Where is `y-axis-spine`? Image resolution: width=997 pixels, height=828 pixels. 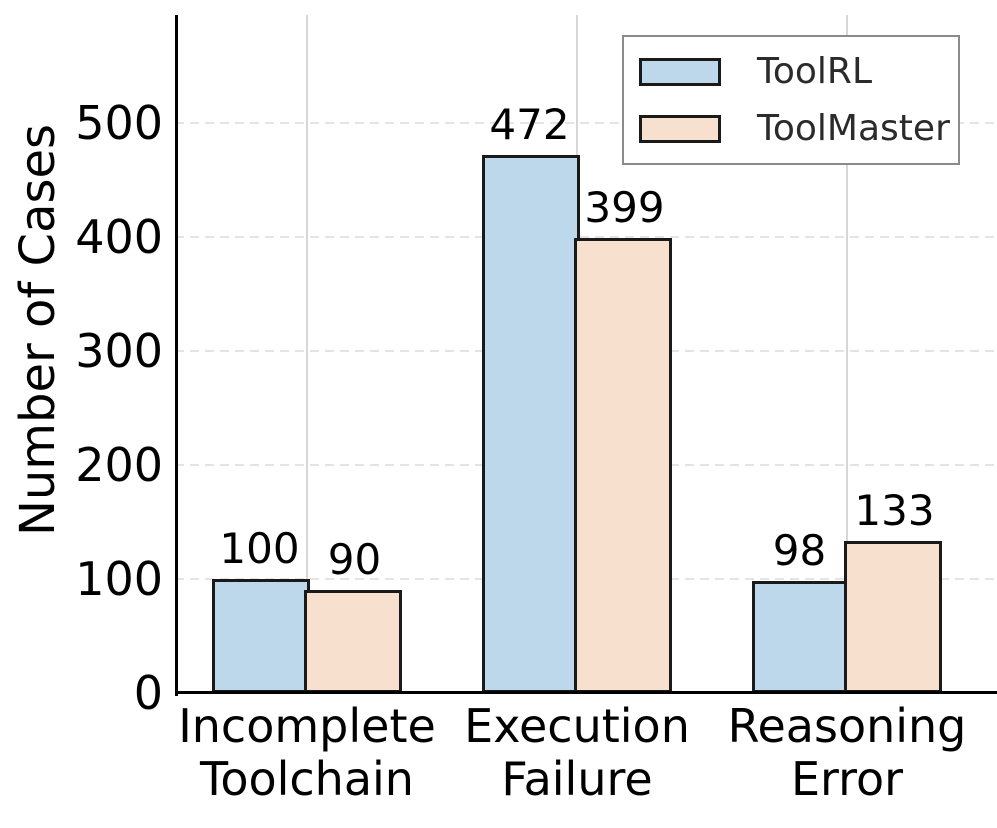 y-axis-spine is located at coordinates (176, 355).